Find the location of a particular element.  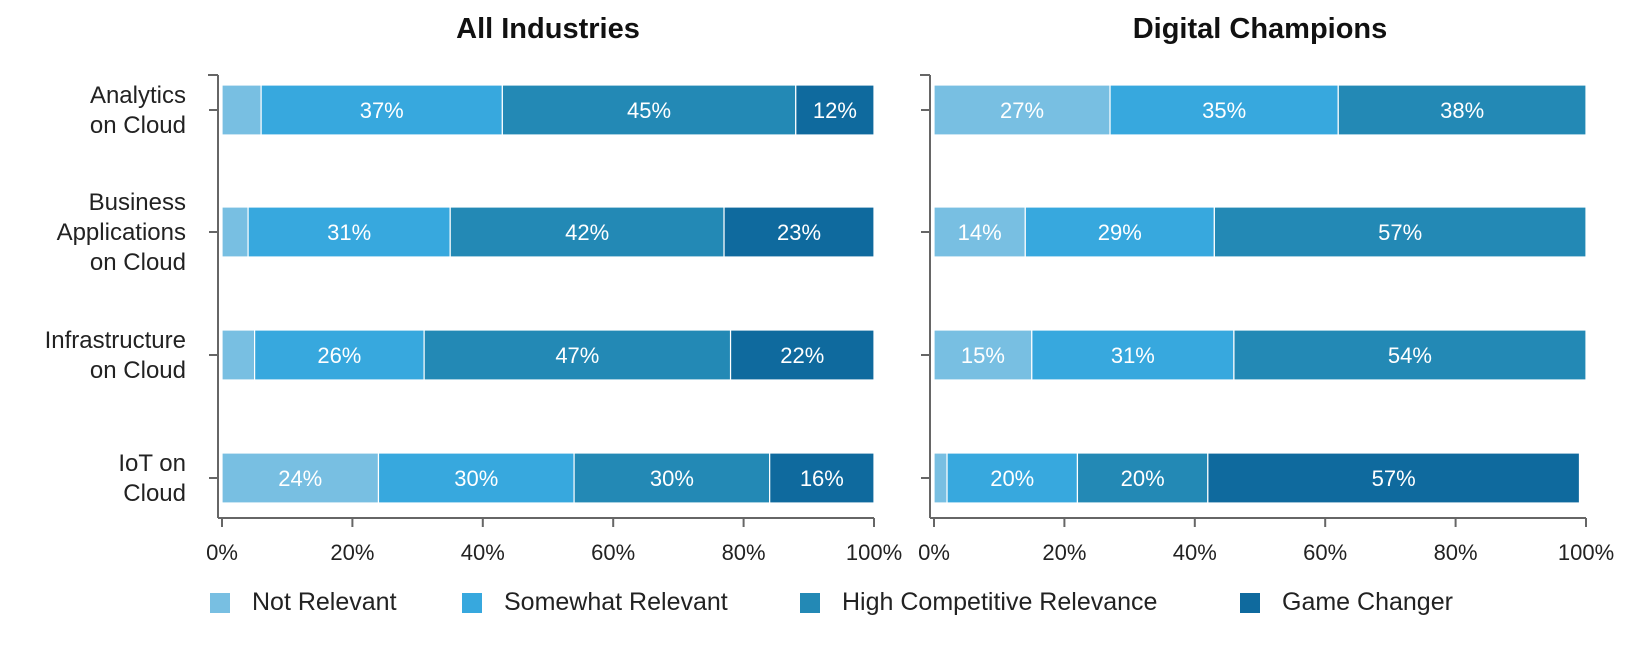

chart-title: Digital Champions is located at coordinates (1260, 29).